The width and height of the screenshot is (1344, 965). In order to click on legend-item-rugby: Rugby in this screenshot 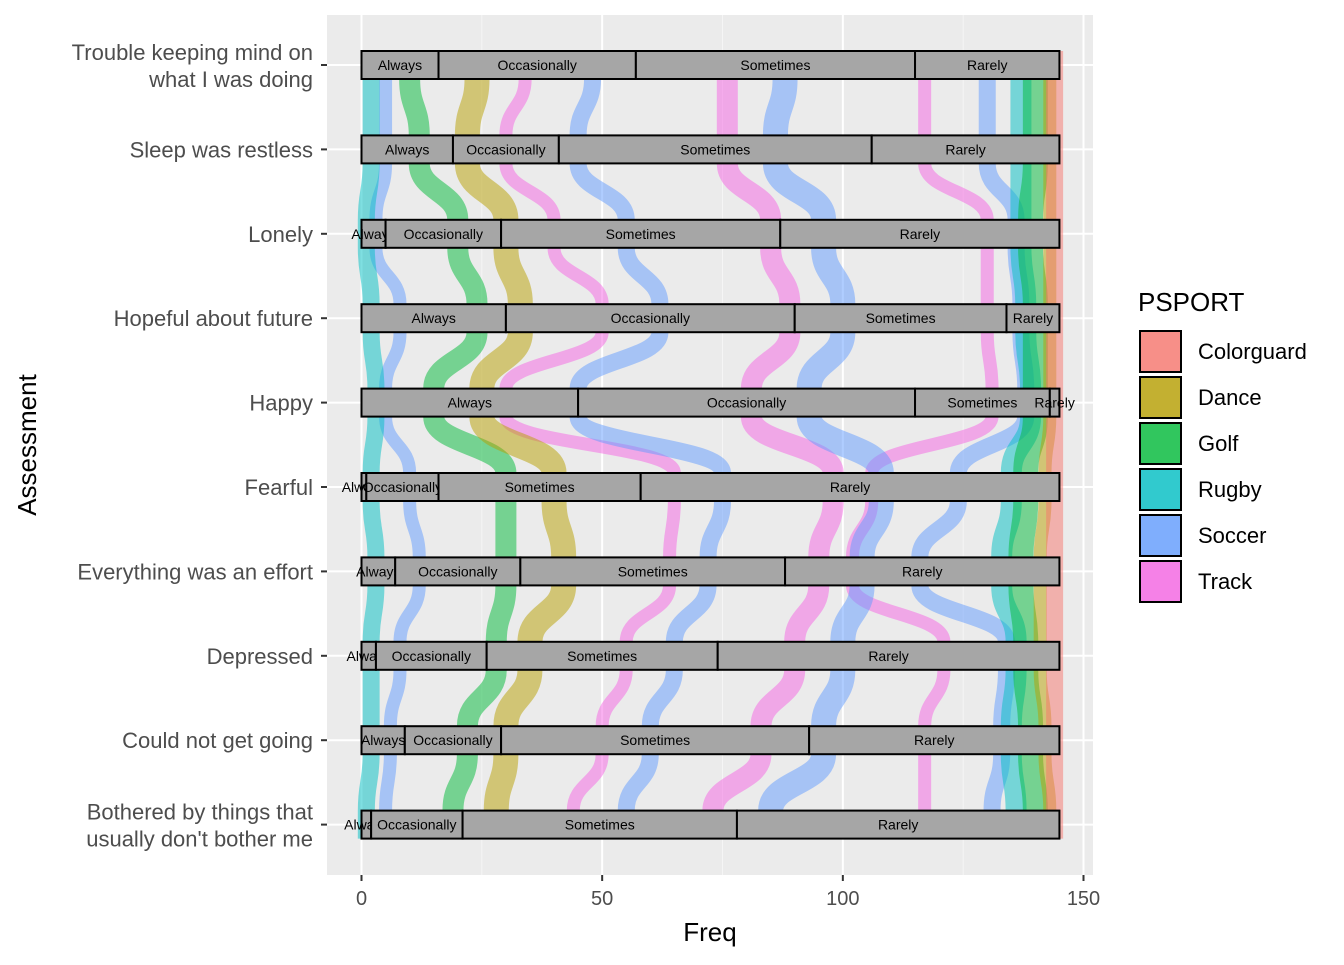, I will do `click(1200, 489)`.